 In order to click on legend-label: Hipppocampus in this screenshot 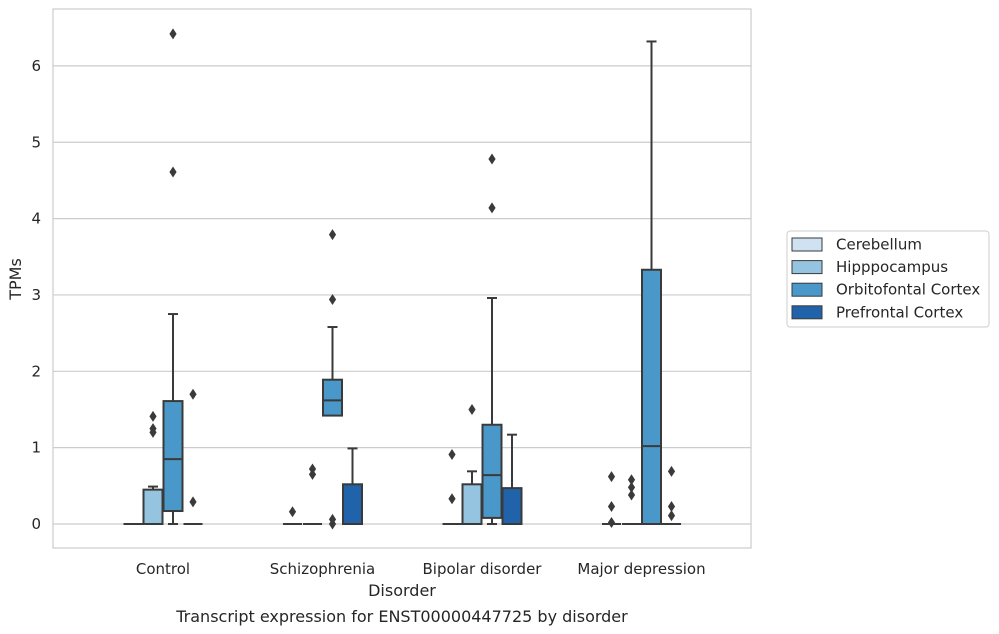, I will do `click(892, 267)`.